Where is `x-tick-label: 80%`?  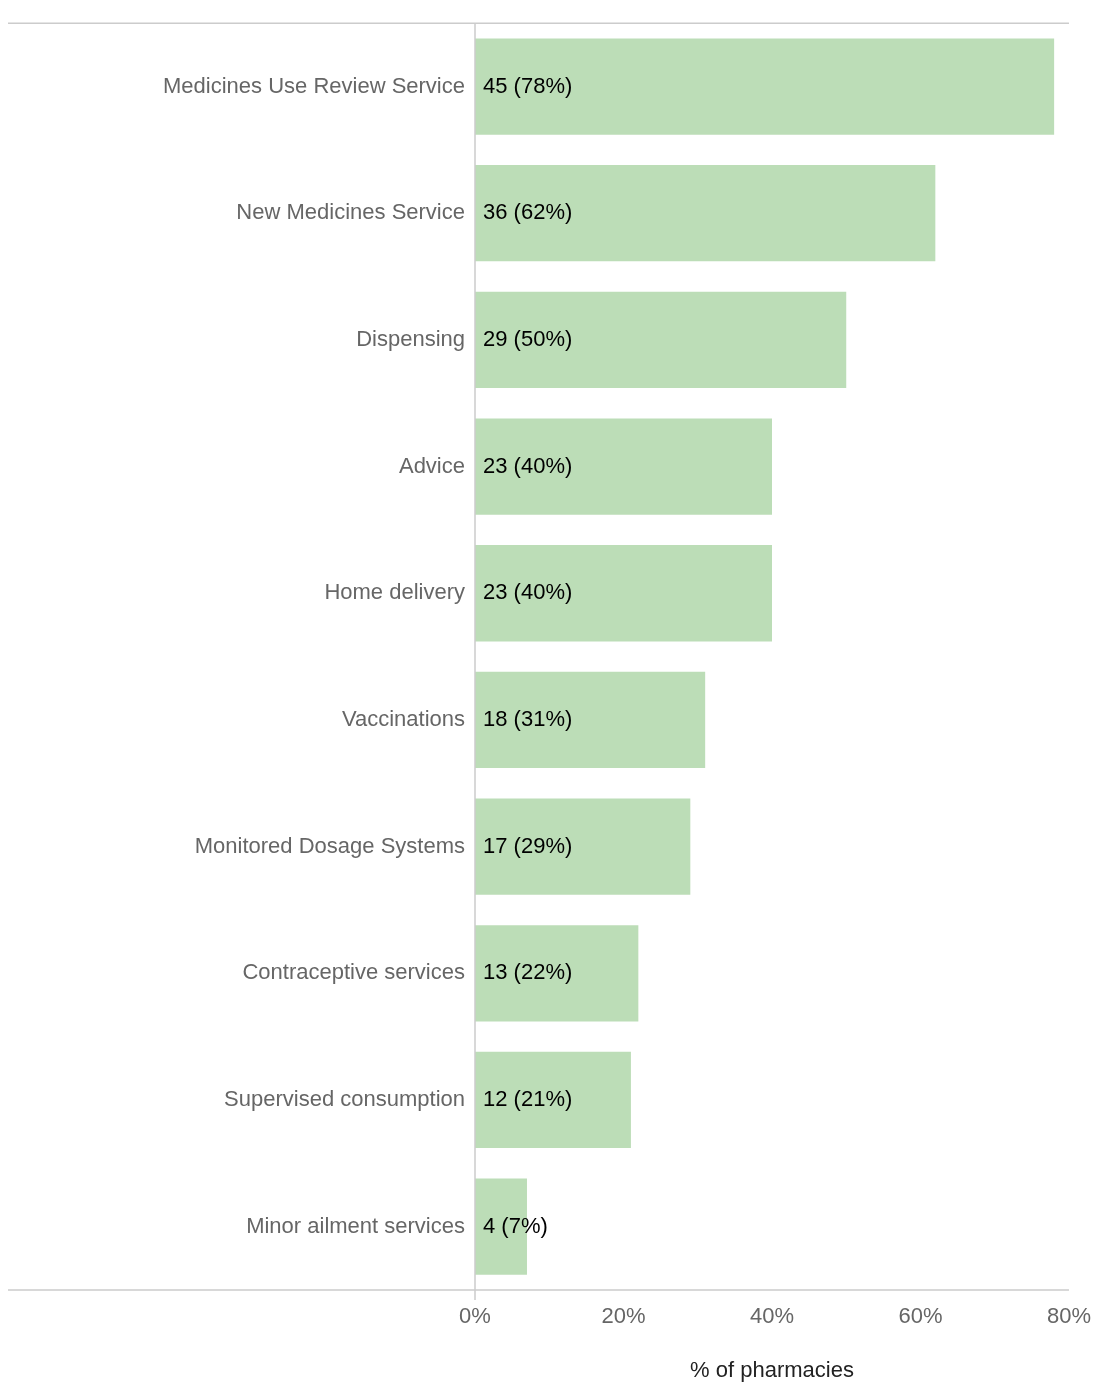
x-tick-label: 80% is located at coordinates (1069, 1316).